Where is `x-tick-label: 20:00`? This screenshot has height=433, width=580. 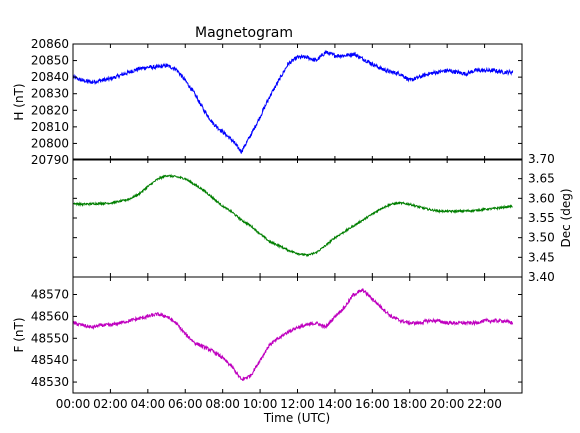 x-tick-label: 20:00 is located at coordinates (447, 404).